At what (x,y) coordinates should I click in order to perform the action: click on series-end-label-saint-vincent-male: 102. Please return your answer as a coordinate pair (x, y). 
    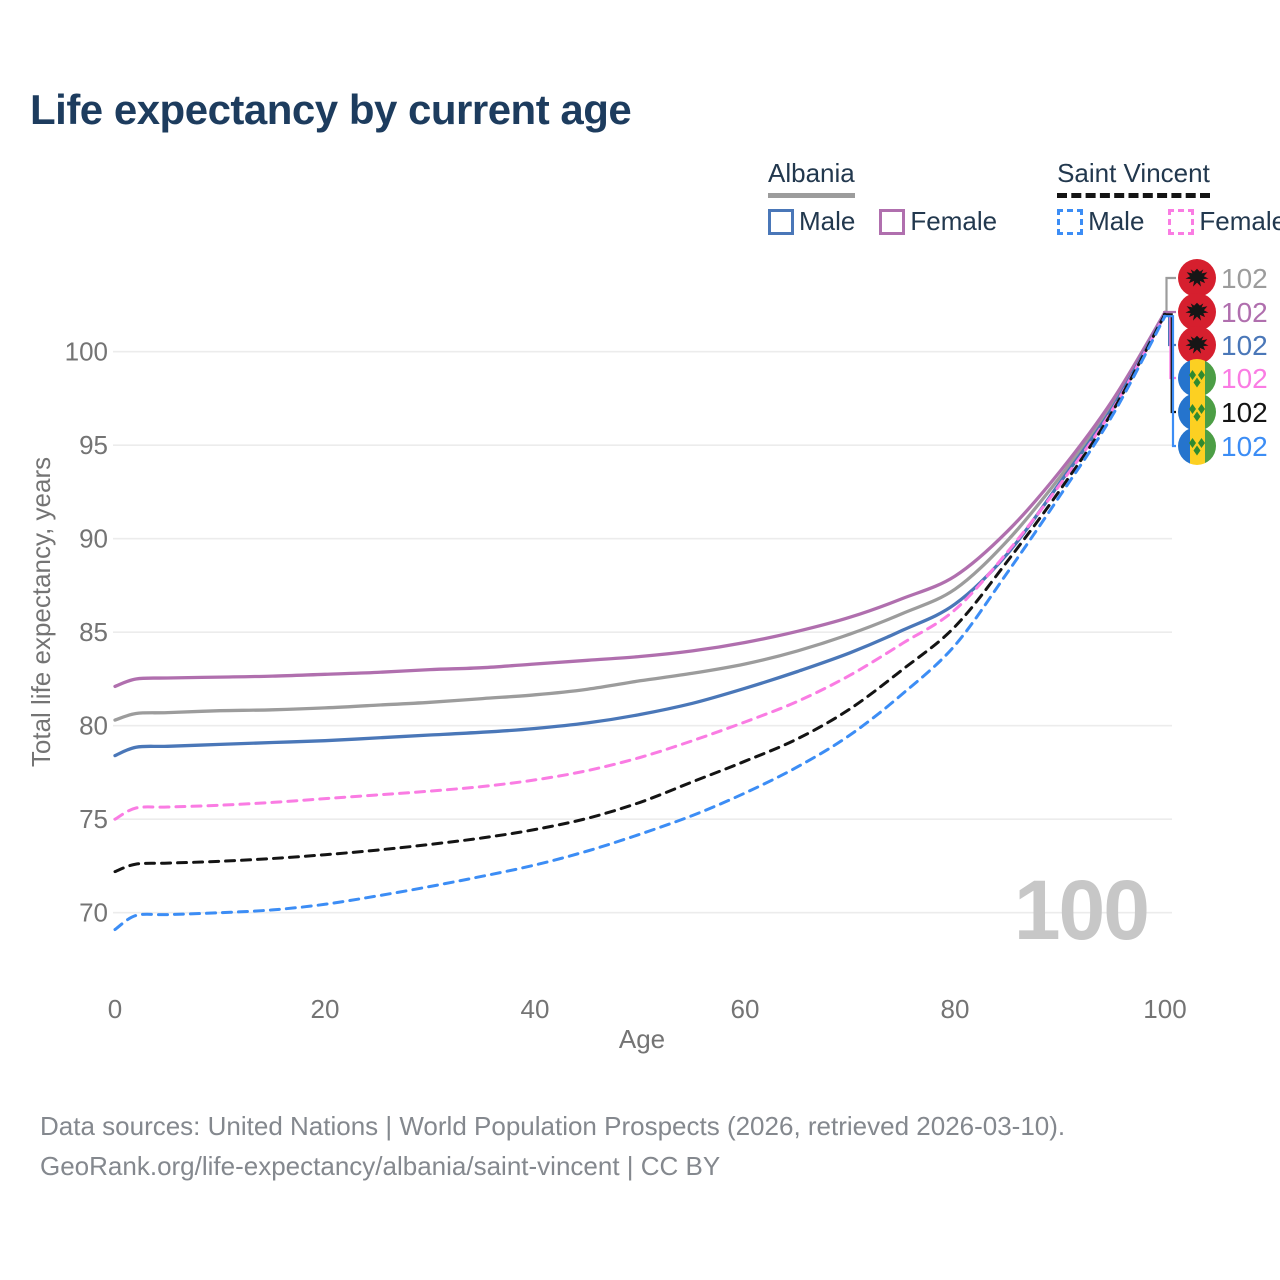
    Looking at the image, I should click on (1244, 446).